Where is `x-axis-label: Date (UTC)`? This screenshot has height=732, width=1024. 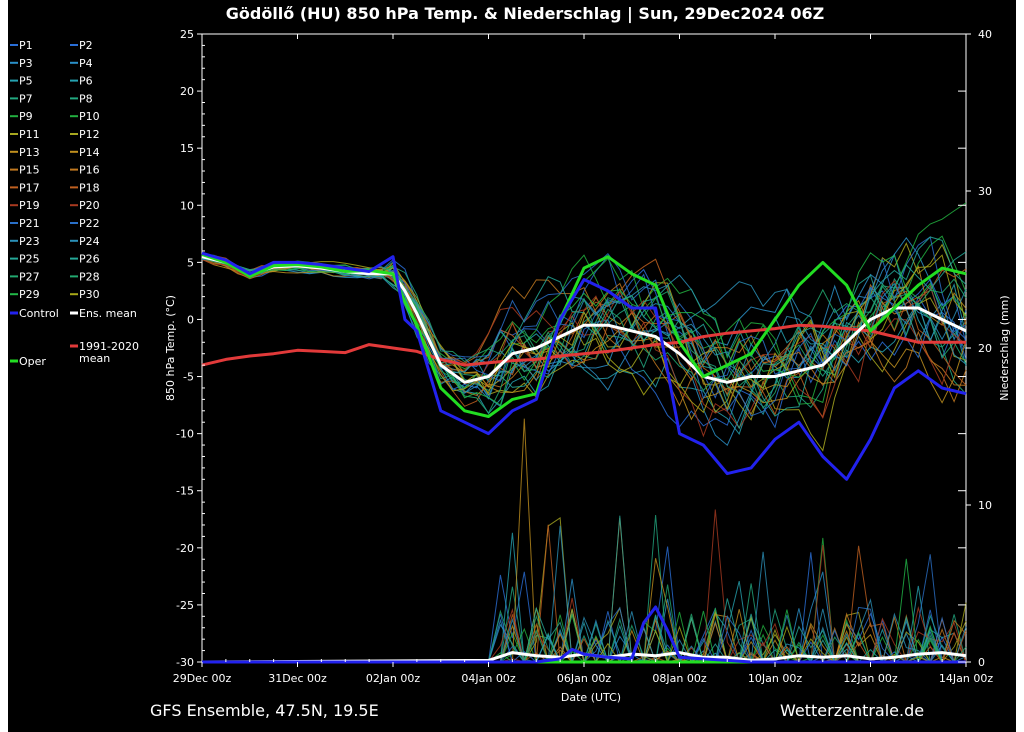 x-axis-label: Date (UTC) is located at coordinates (591, 697).